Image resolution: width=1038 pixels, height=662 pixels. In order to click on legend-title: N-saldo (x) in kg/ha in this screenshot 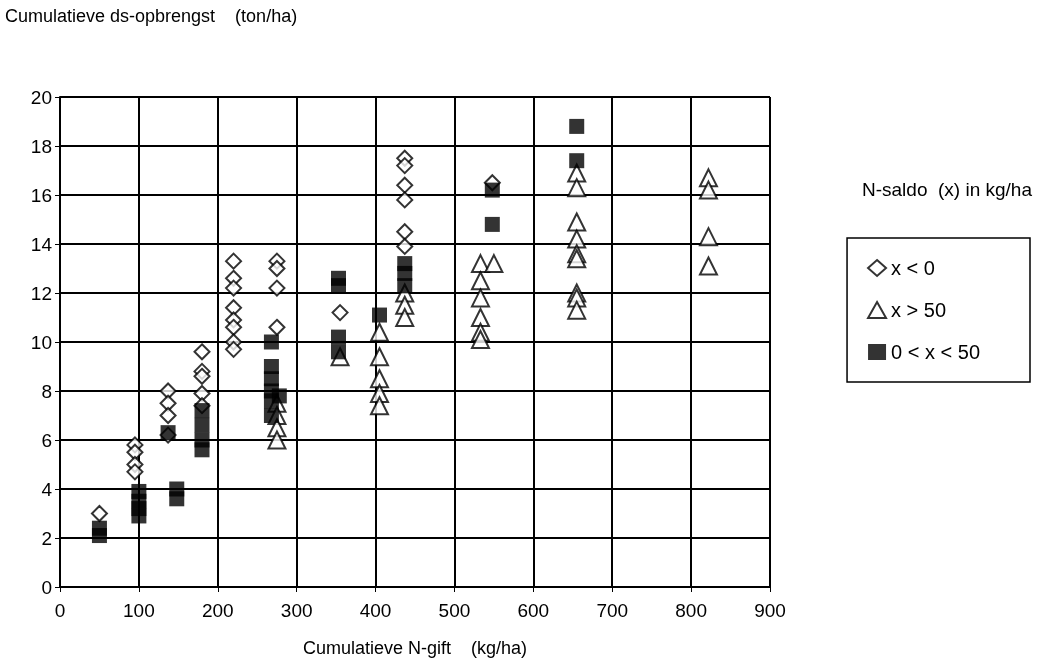, I will do `click(947, 189)`.